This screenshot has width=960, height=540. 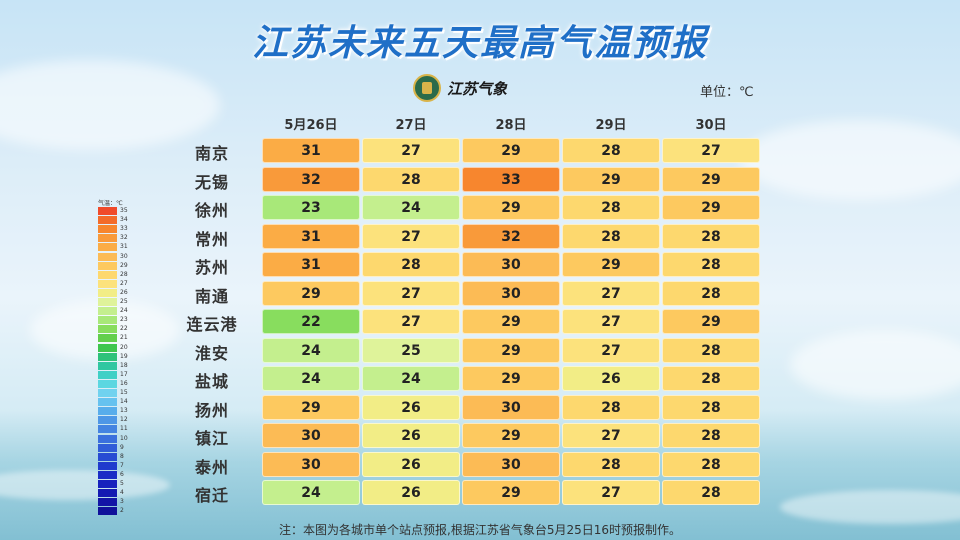 What do you see at coordinates (124, 320) in the screenshot?
I see `legend-label: 23` at bounding box center [124, 320].